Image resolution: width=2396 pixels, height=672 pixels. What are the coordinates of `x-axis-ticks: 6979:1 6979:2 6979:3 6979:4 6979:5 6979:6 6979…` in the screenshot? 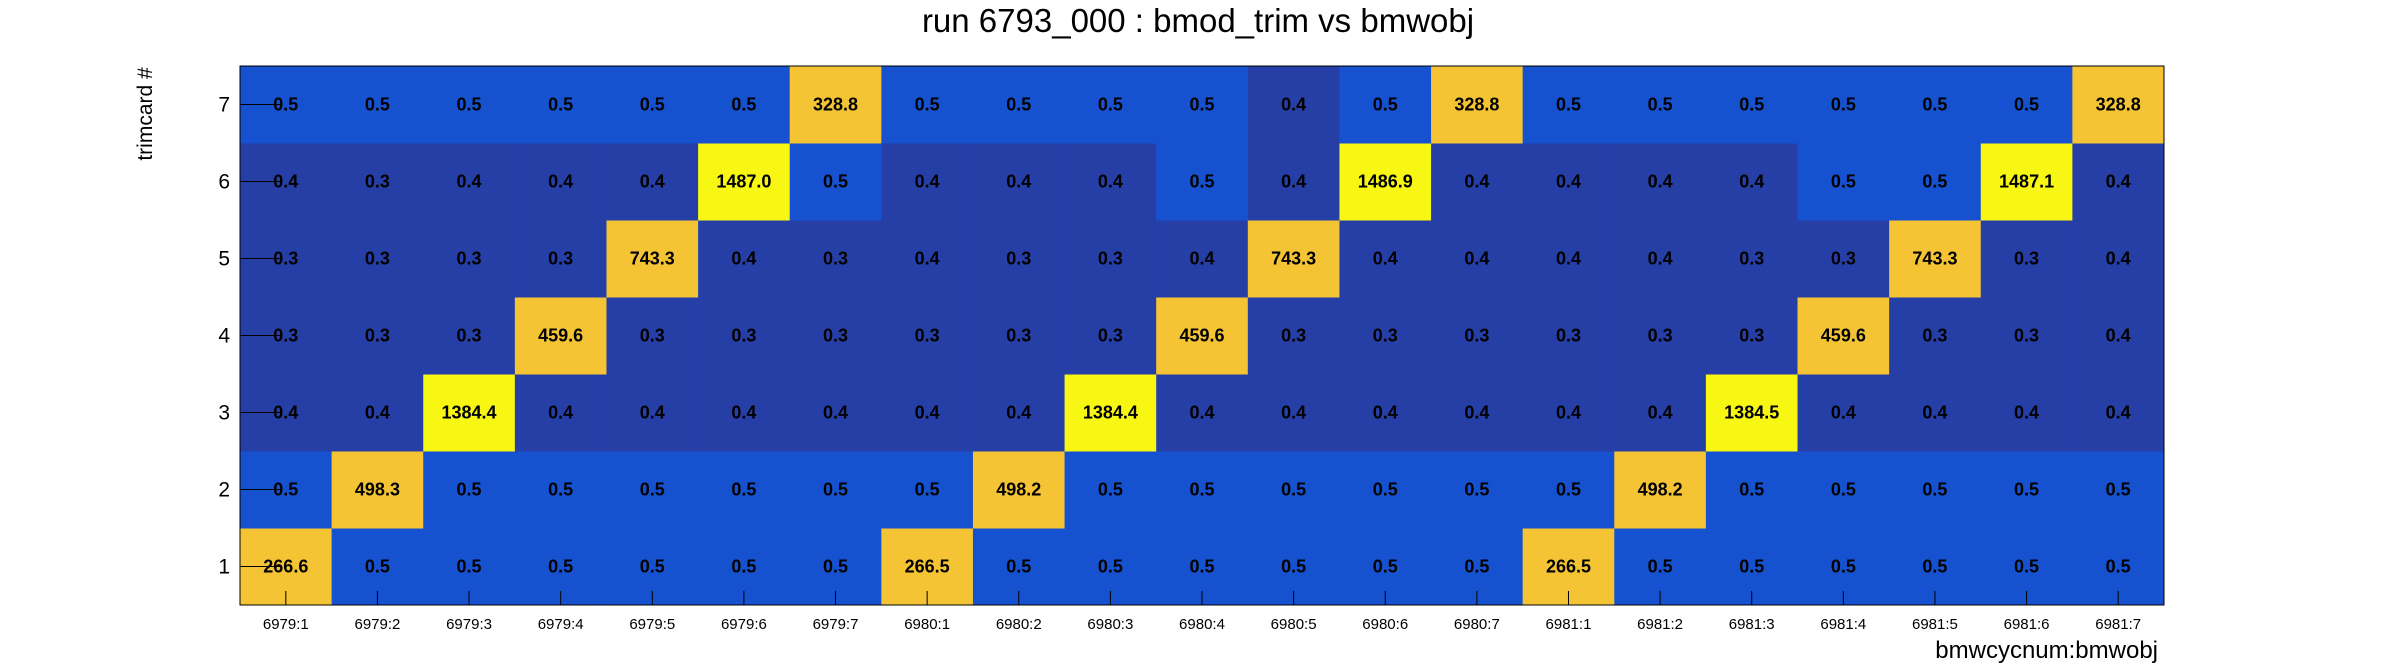 It's located at (1202, 612).